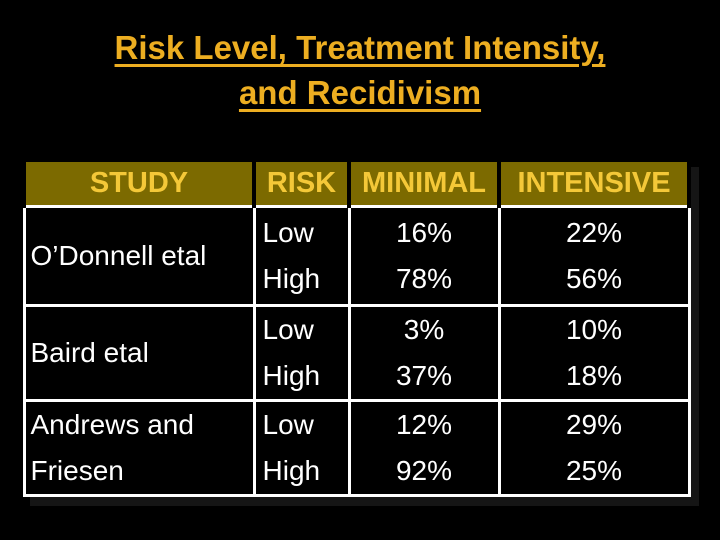  What do you see at coordinates (139, 448) in the screenshot?
I see `study-name: Andrews and Friesen` at bounding box center [139, 448].